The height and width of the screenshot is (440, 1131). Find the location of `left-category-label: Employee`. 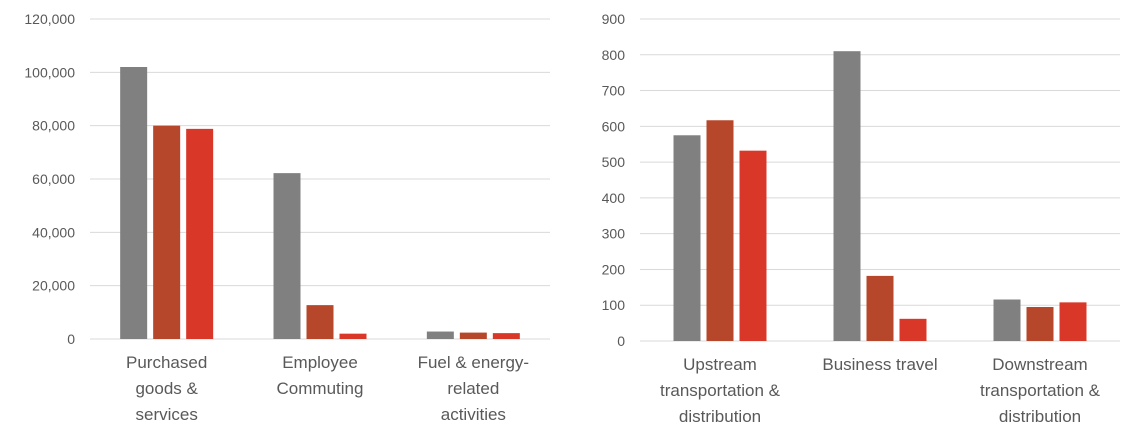

left-category-label: Employee is located at coordinates (320, 362).